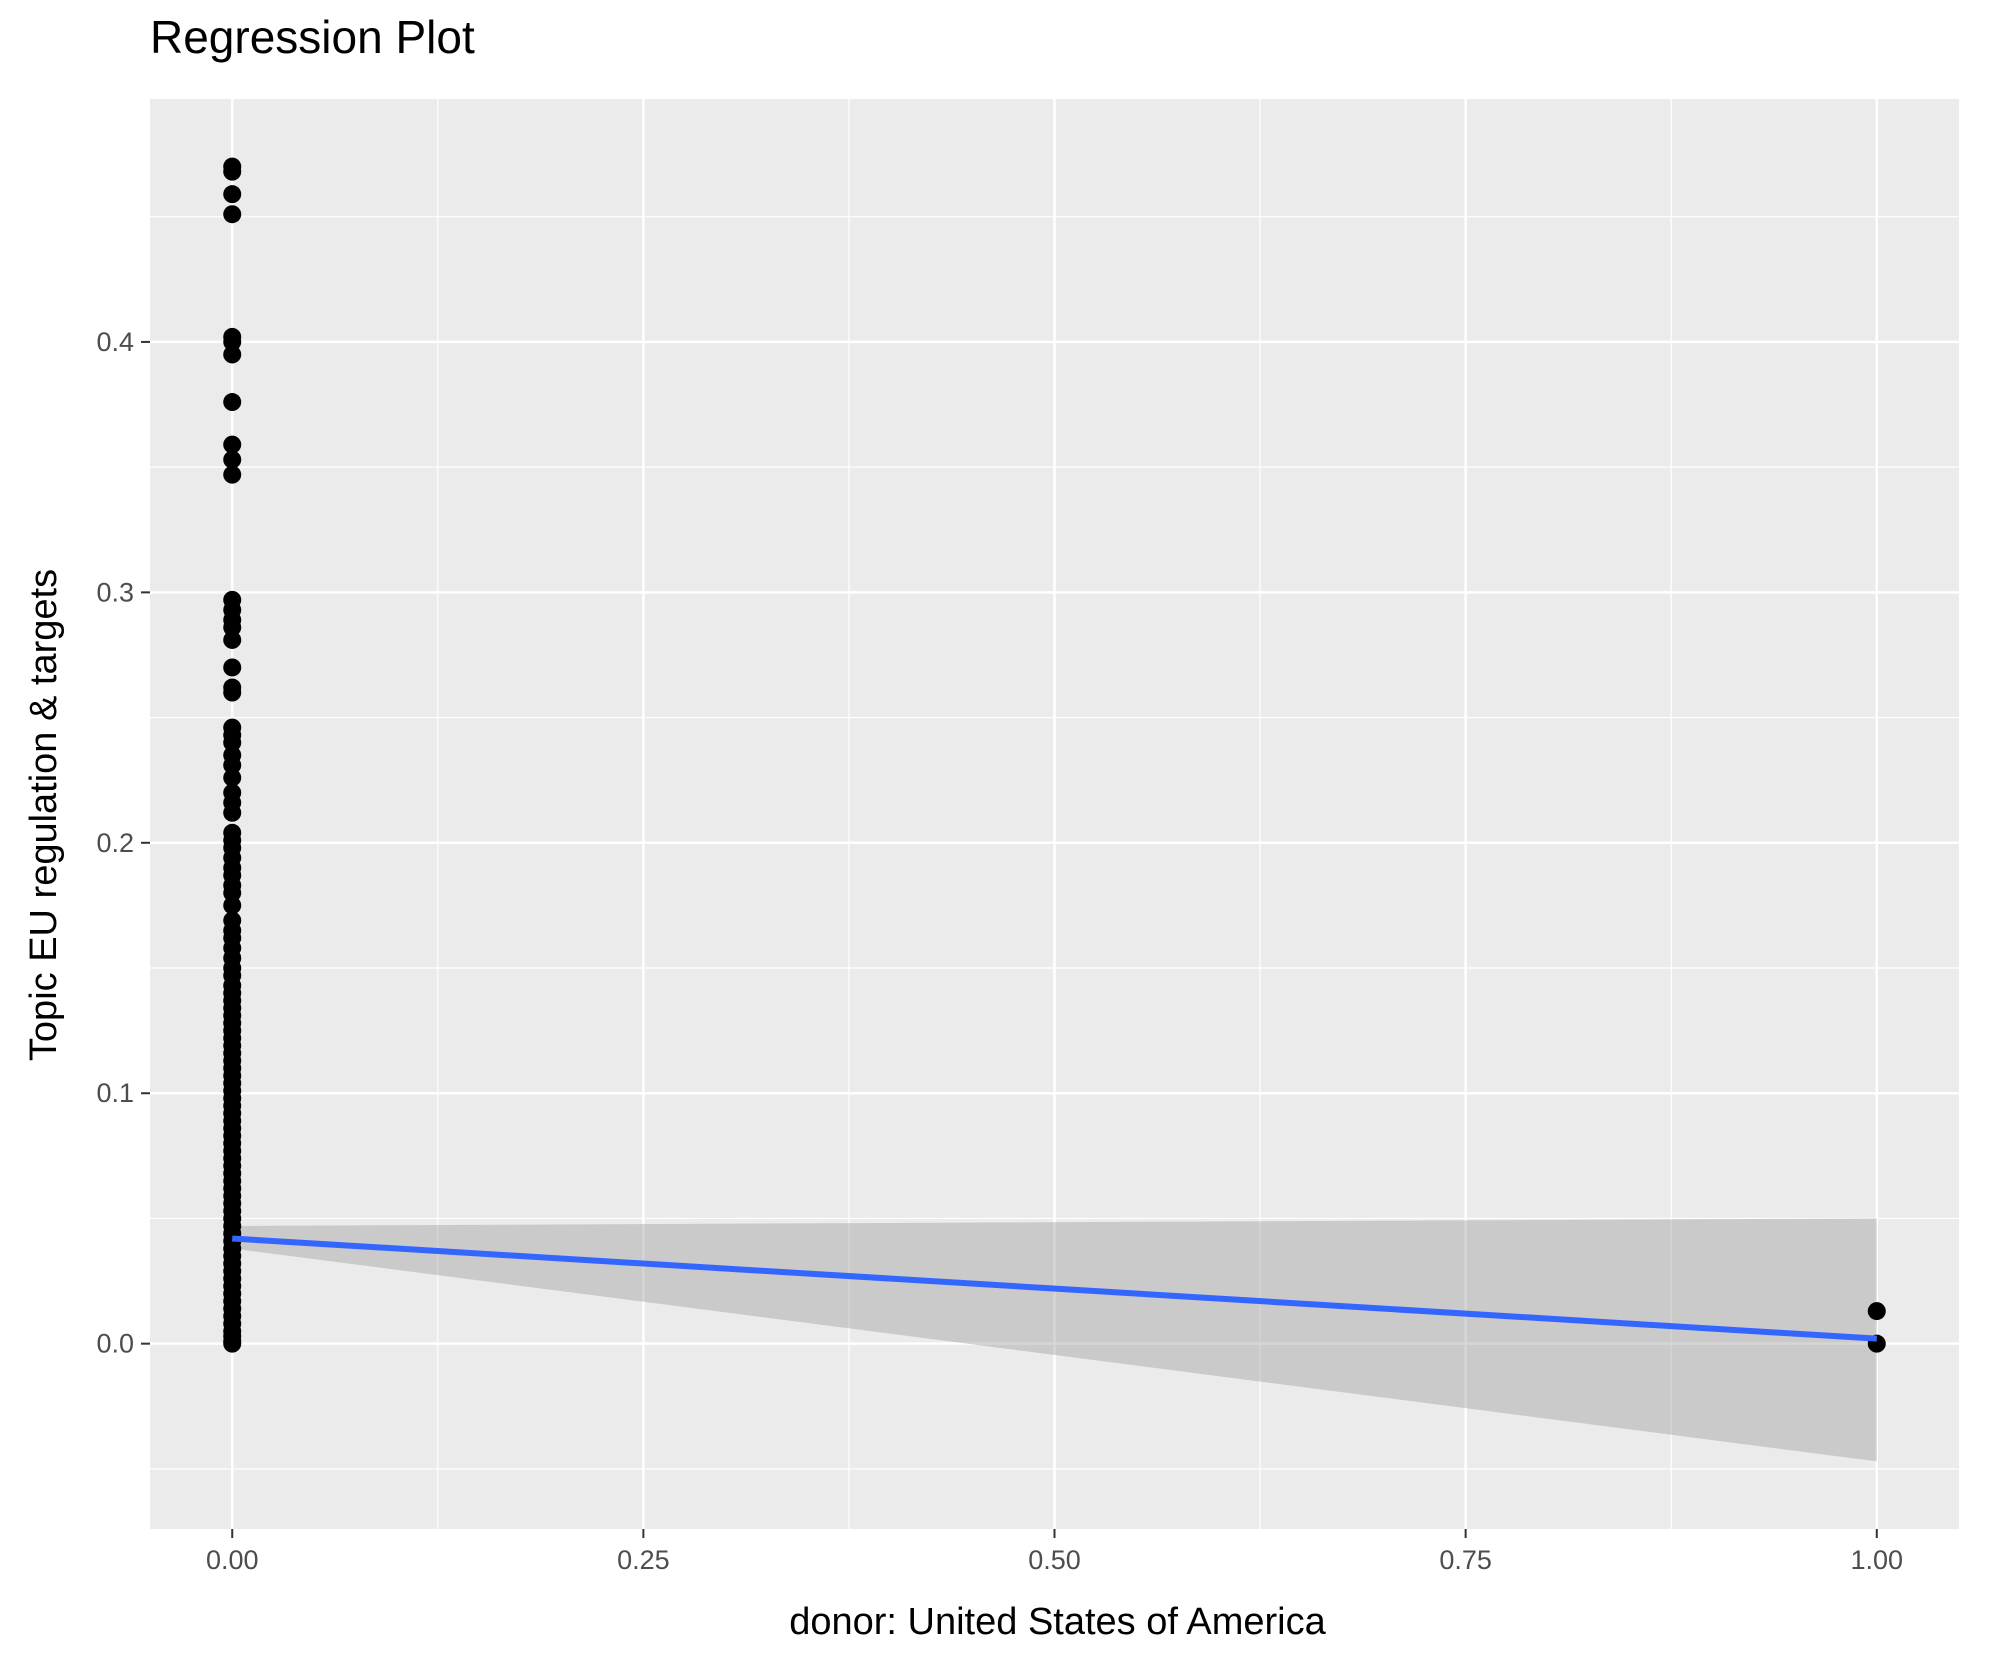 This screenshot has height=1665, width=1990. Describe the element at coordinates (312, 37) in the screenshot. I see `chart-title: Regression Plot` at that location.